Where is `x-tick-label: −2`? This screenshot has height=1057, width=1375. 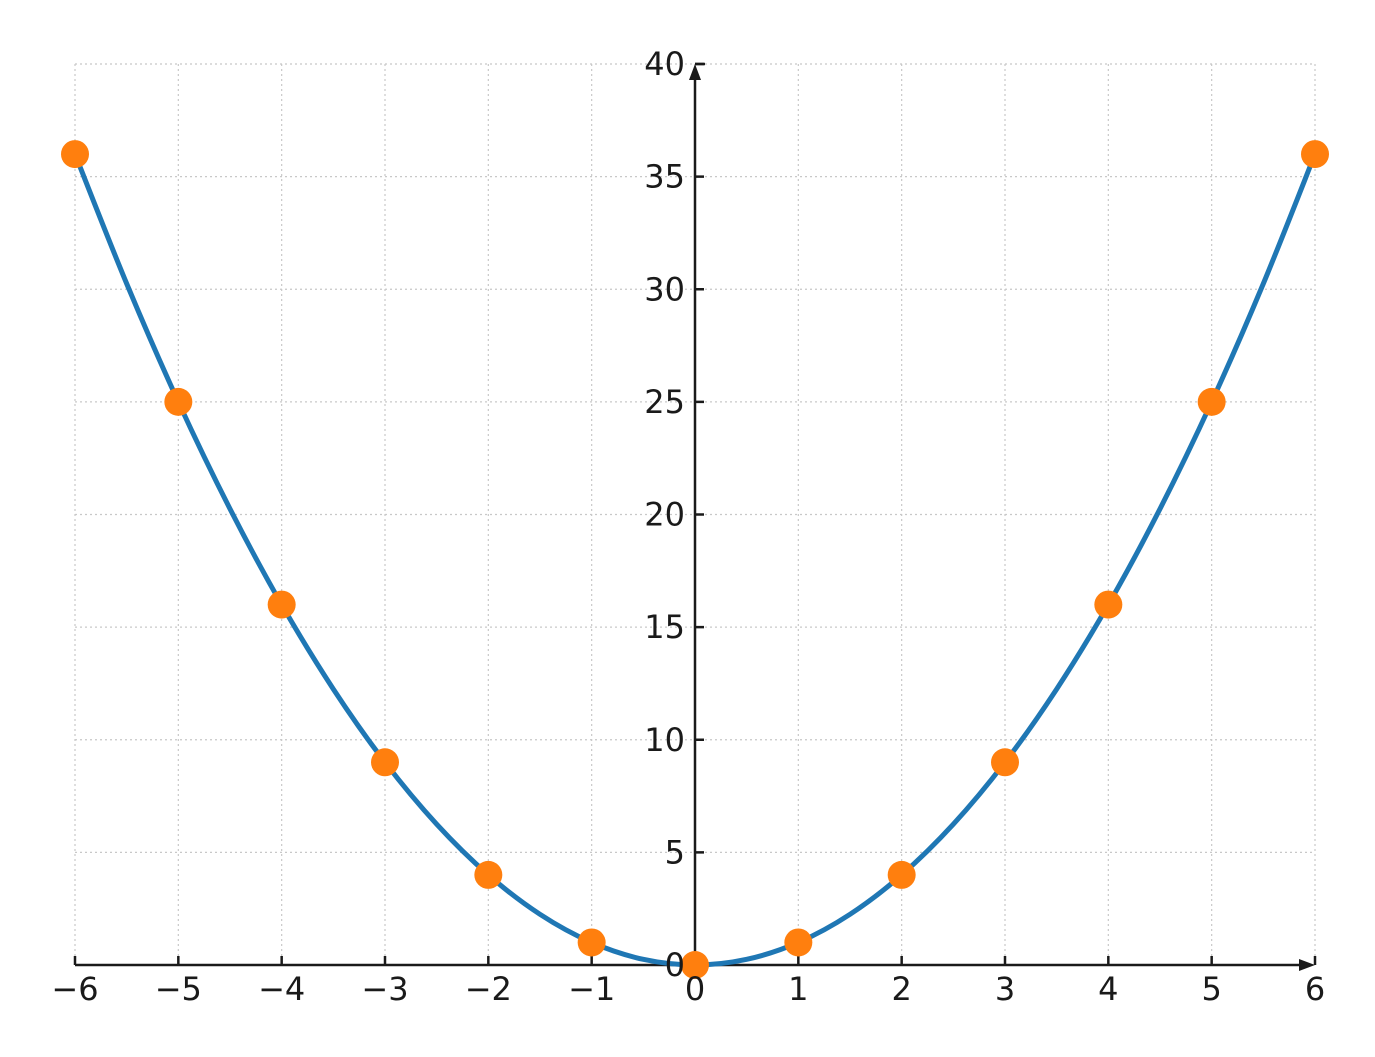 x-tick-label: −2 is located at coordinates (488, 989).